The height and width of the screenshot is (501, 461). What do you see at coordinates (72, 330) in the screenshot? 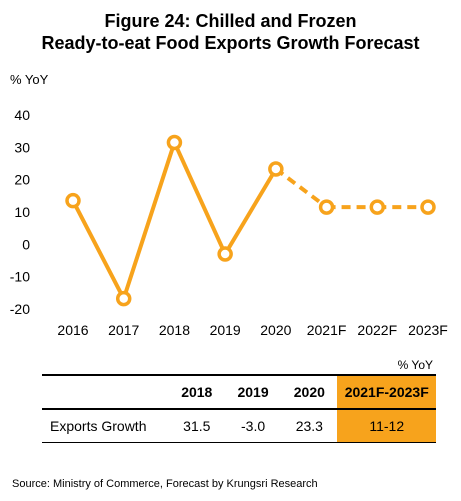
I see `x-tick-label: 2016` at bounding box center [72, 330].